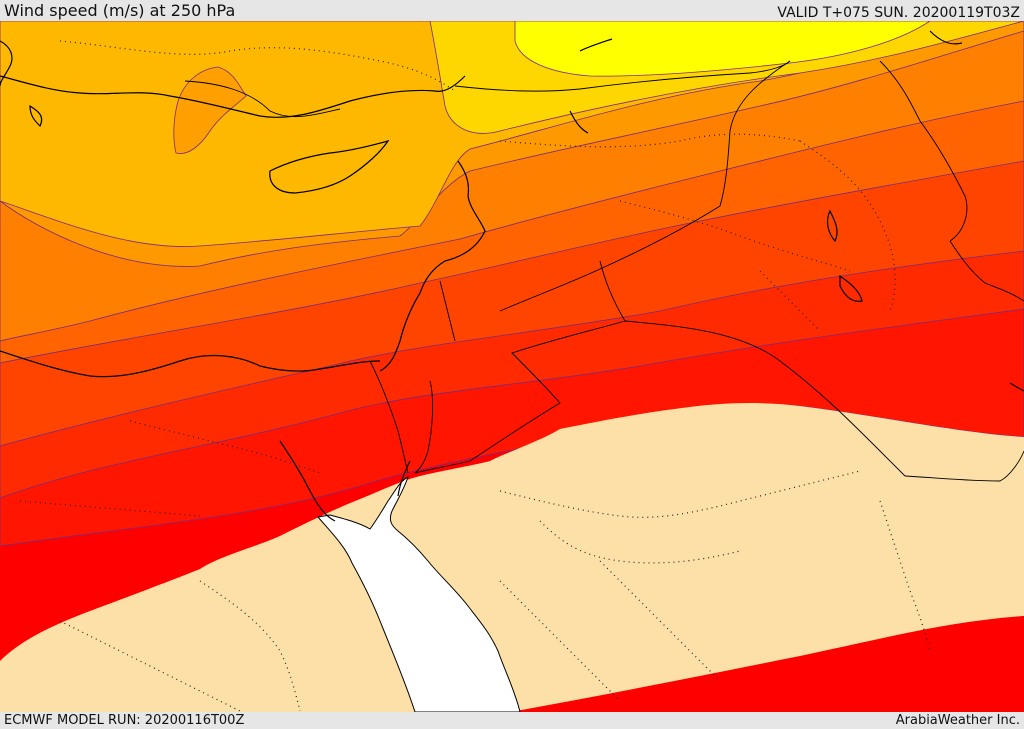 This screenshot has width=1024, height=729. I want to click on valid-time: VALID T+075 SUN. 20200119T03Z, so click(898, 13).